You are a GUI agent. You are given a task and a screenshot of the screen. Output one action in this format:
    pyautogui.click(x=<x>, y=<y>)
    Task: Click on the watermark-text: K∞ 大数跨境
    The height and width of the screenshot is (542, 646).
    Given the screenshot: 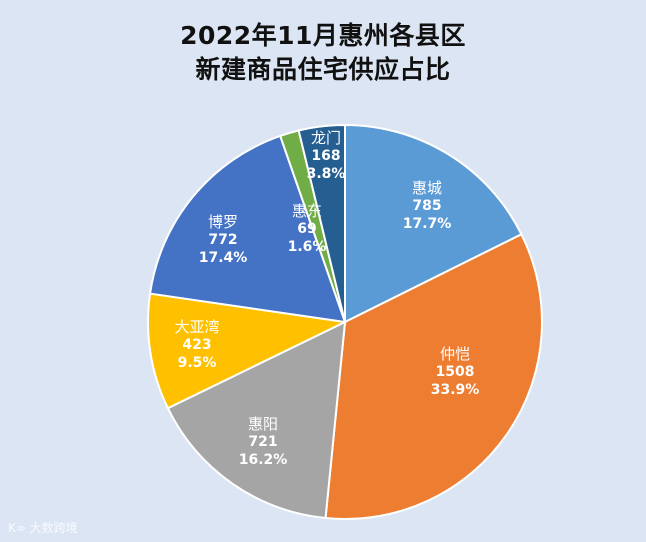 What is the action you would take?
    pyautogui.click(x=43, y=528)
    